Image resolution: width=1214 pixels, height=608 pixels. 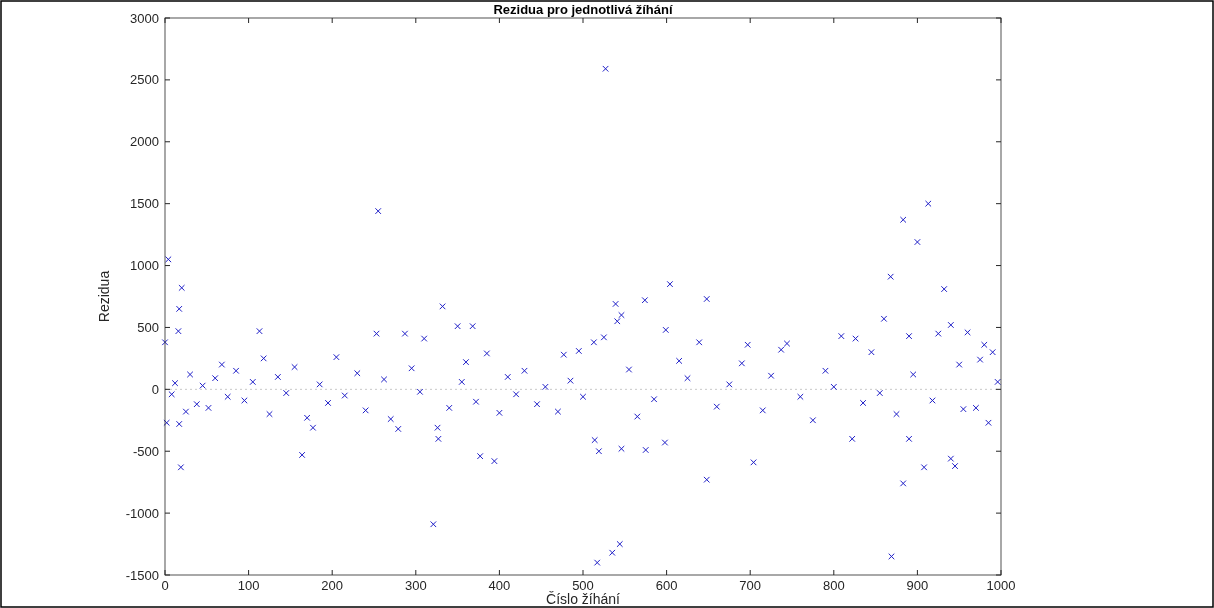 I want to click on y-tick-label: -1500, so click(x=142, y=575).